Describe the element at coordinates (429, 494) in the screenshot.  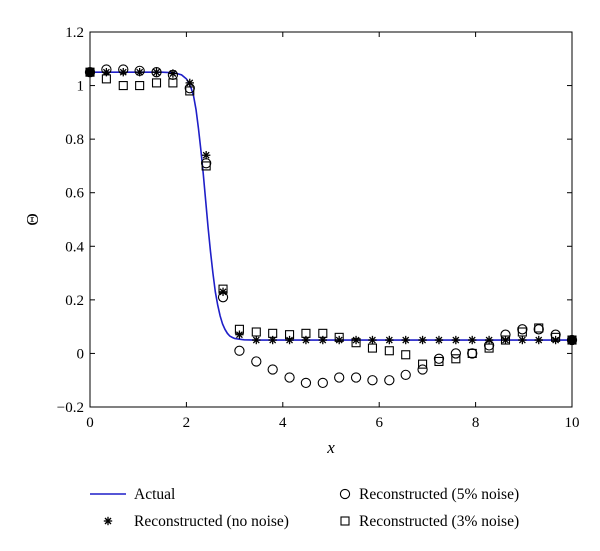
I see `legend-item: Reconstructed (5% noise)` at that location.